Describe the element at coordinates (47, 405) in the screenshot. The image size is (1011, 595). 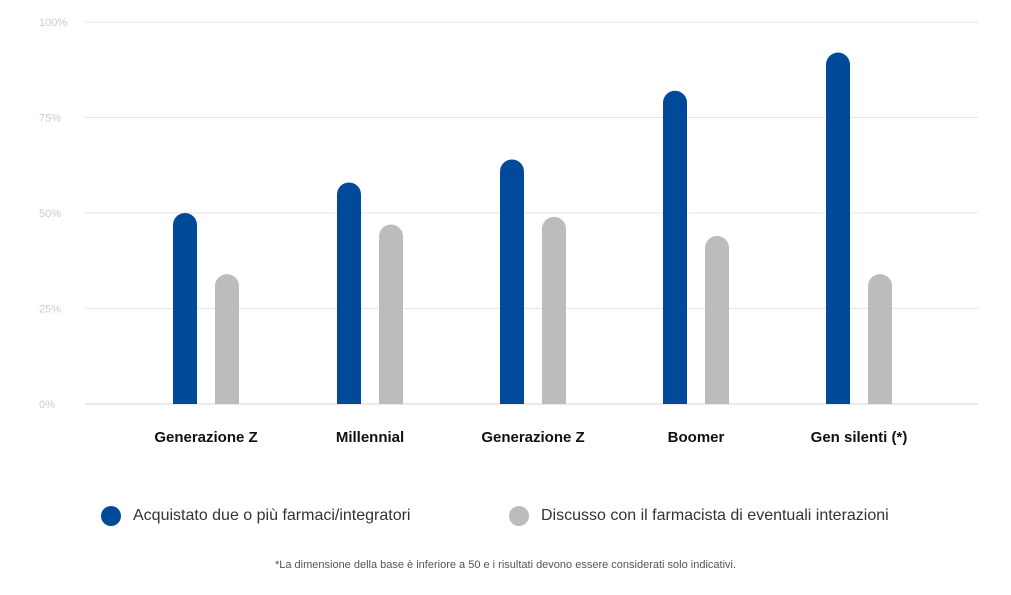
I see `y-tick-label: 0%` at that location.